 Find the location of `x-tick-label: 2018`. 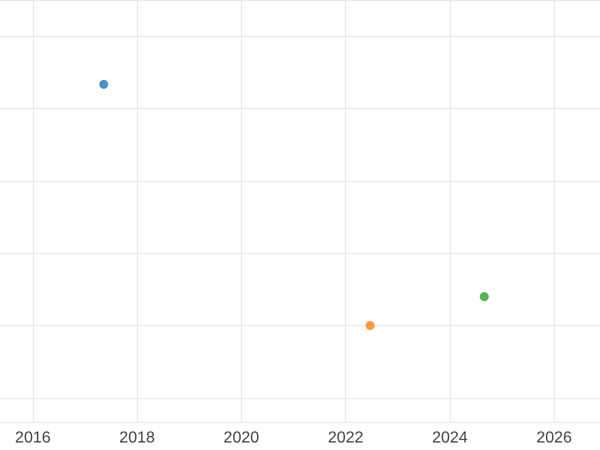

x-tick-label: 2018 is located at coordinates (137, 438).